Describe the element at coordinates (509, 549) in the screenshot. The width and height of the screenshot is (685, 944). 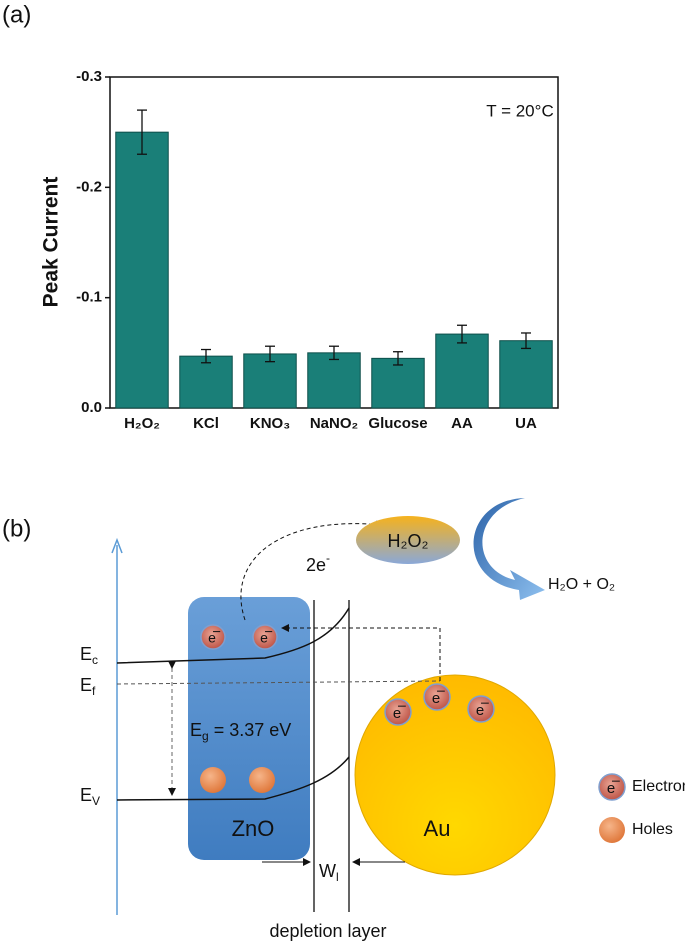
I see `reaction-arrow` at that location.